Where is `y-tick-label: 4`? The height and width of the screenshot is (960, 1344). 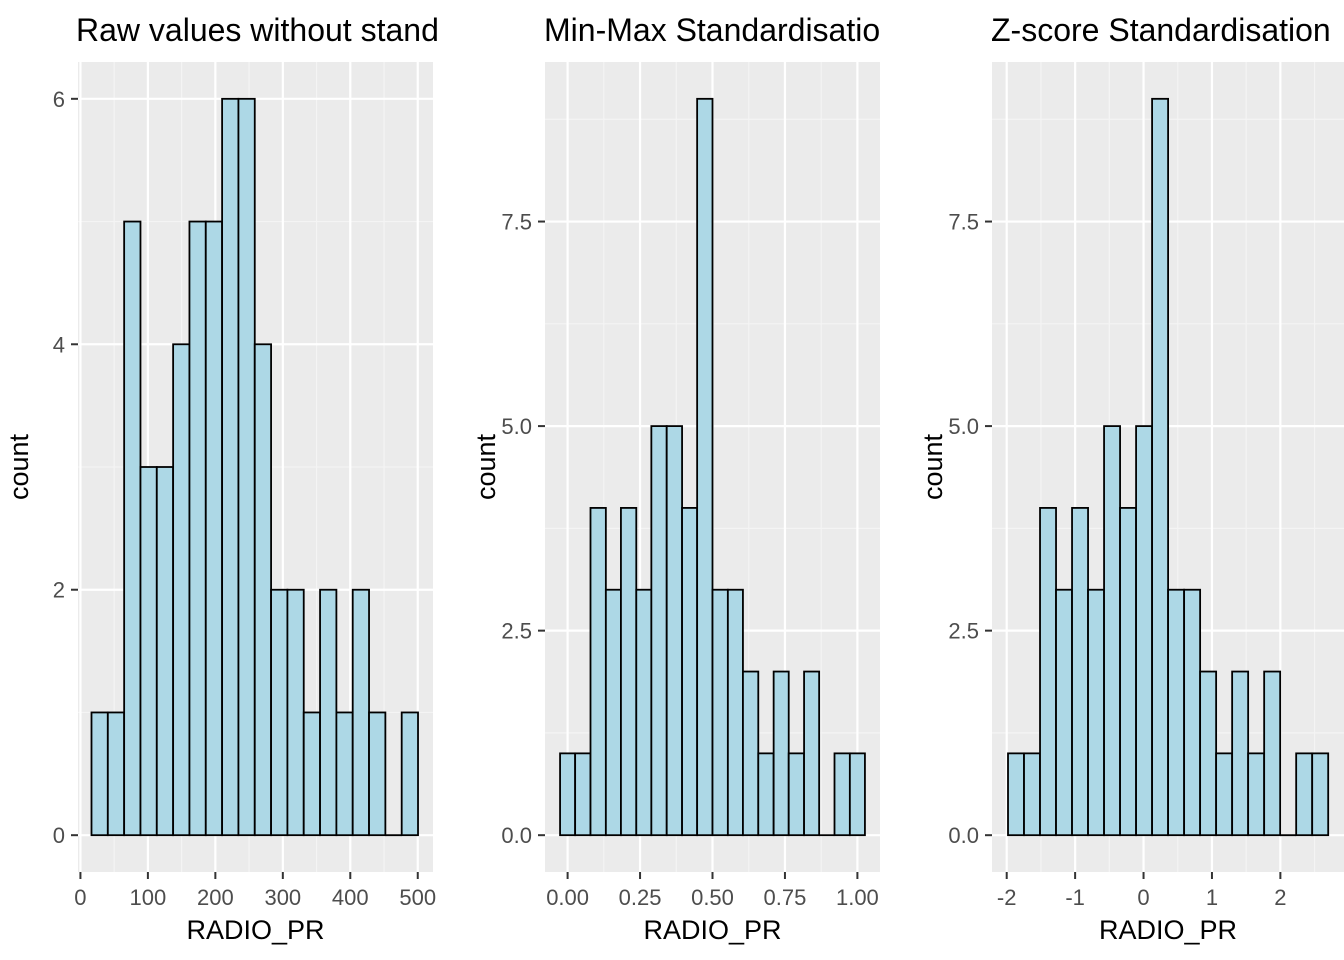
y-tick-label: 4 is located at coordinates (59, 344).